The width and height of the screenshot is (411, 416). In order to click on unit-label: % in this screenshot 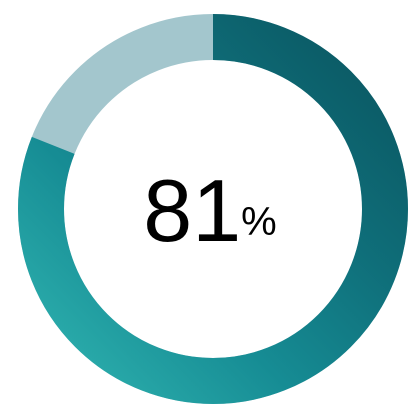, I will do `click(259, 222)`.